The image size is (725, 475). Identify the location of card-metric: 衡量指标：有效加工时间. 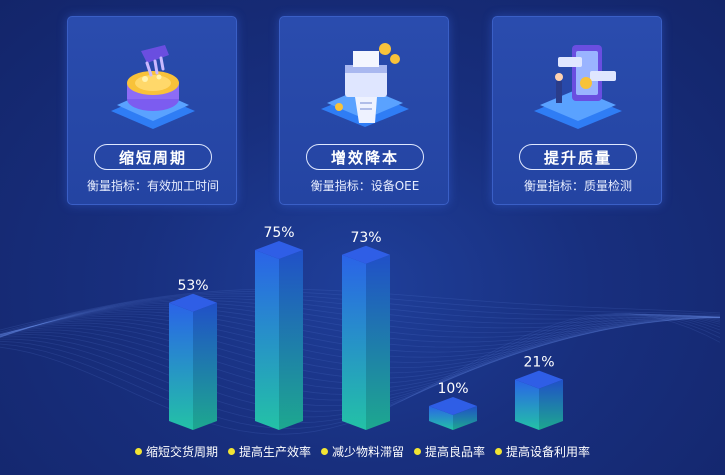
(152, 186).